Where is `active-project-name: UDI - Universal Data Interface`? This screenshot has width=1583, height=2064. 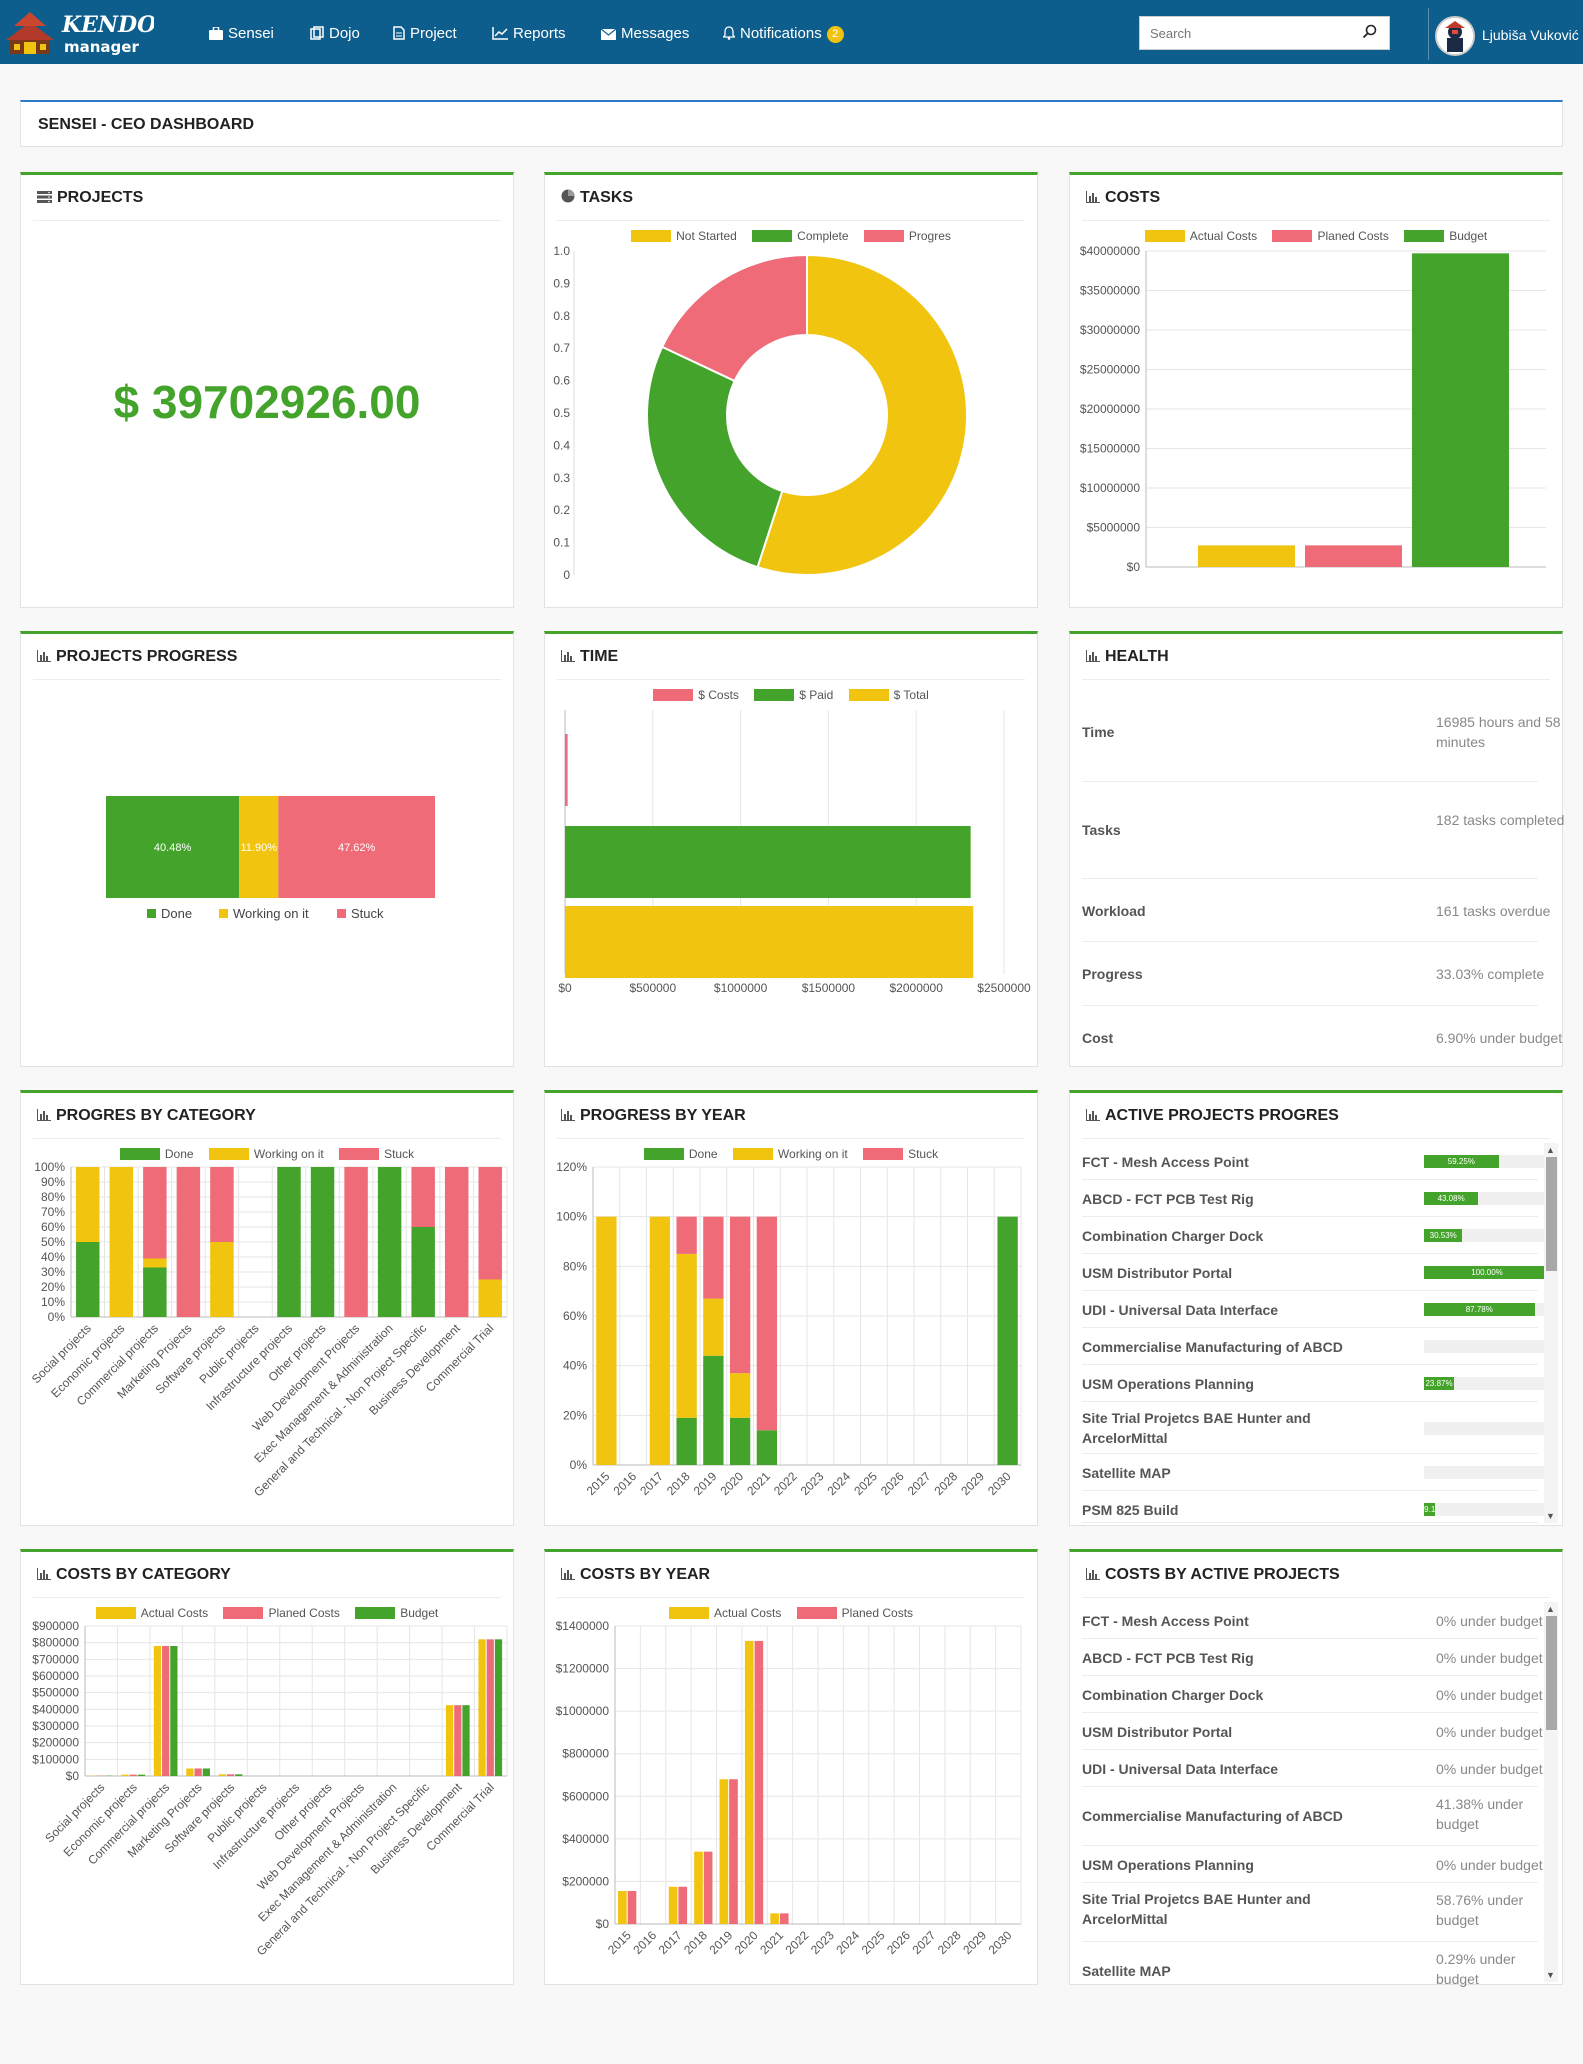 active-project-name: UDI - Universal Data Interface is located at coordinates (1180, 1310).